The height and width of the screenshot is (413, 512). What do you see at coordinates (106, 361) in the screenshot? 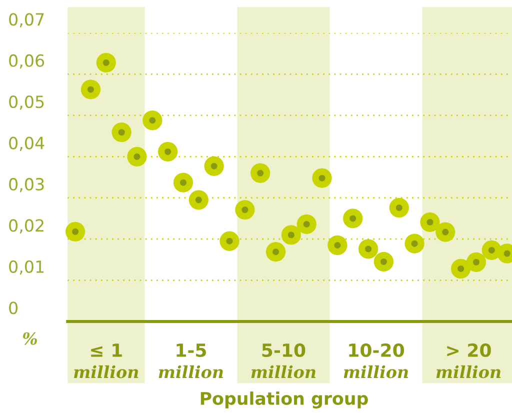
I see `text: ≤ 1 million` at bounding box center [106, 361].